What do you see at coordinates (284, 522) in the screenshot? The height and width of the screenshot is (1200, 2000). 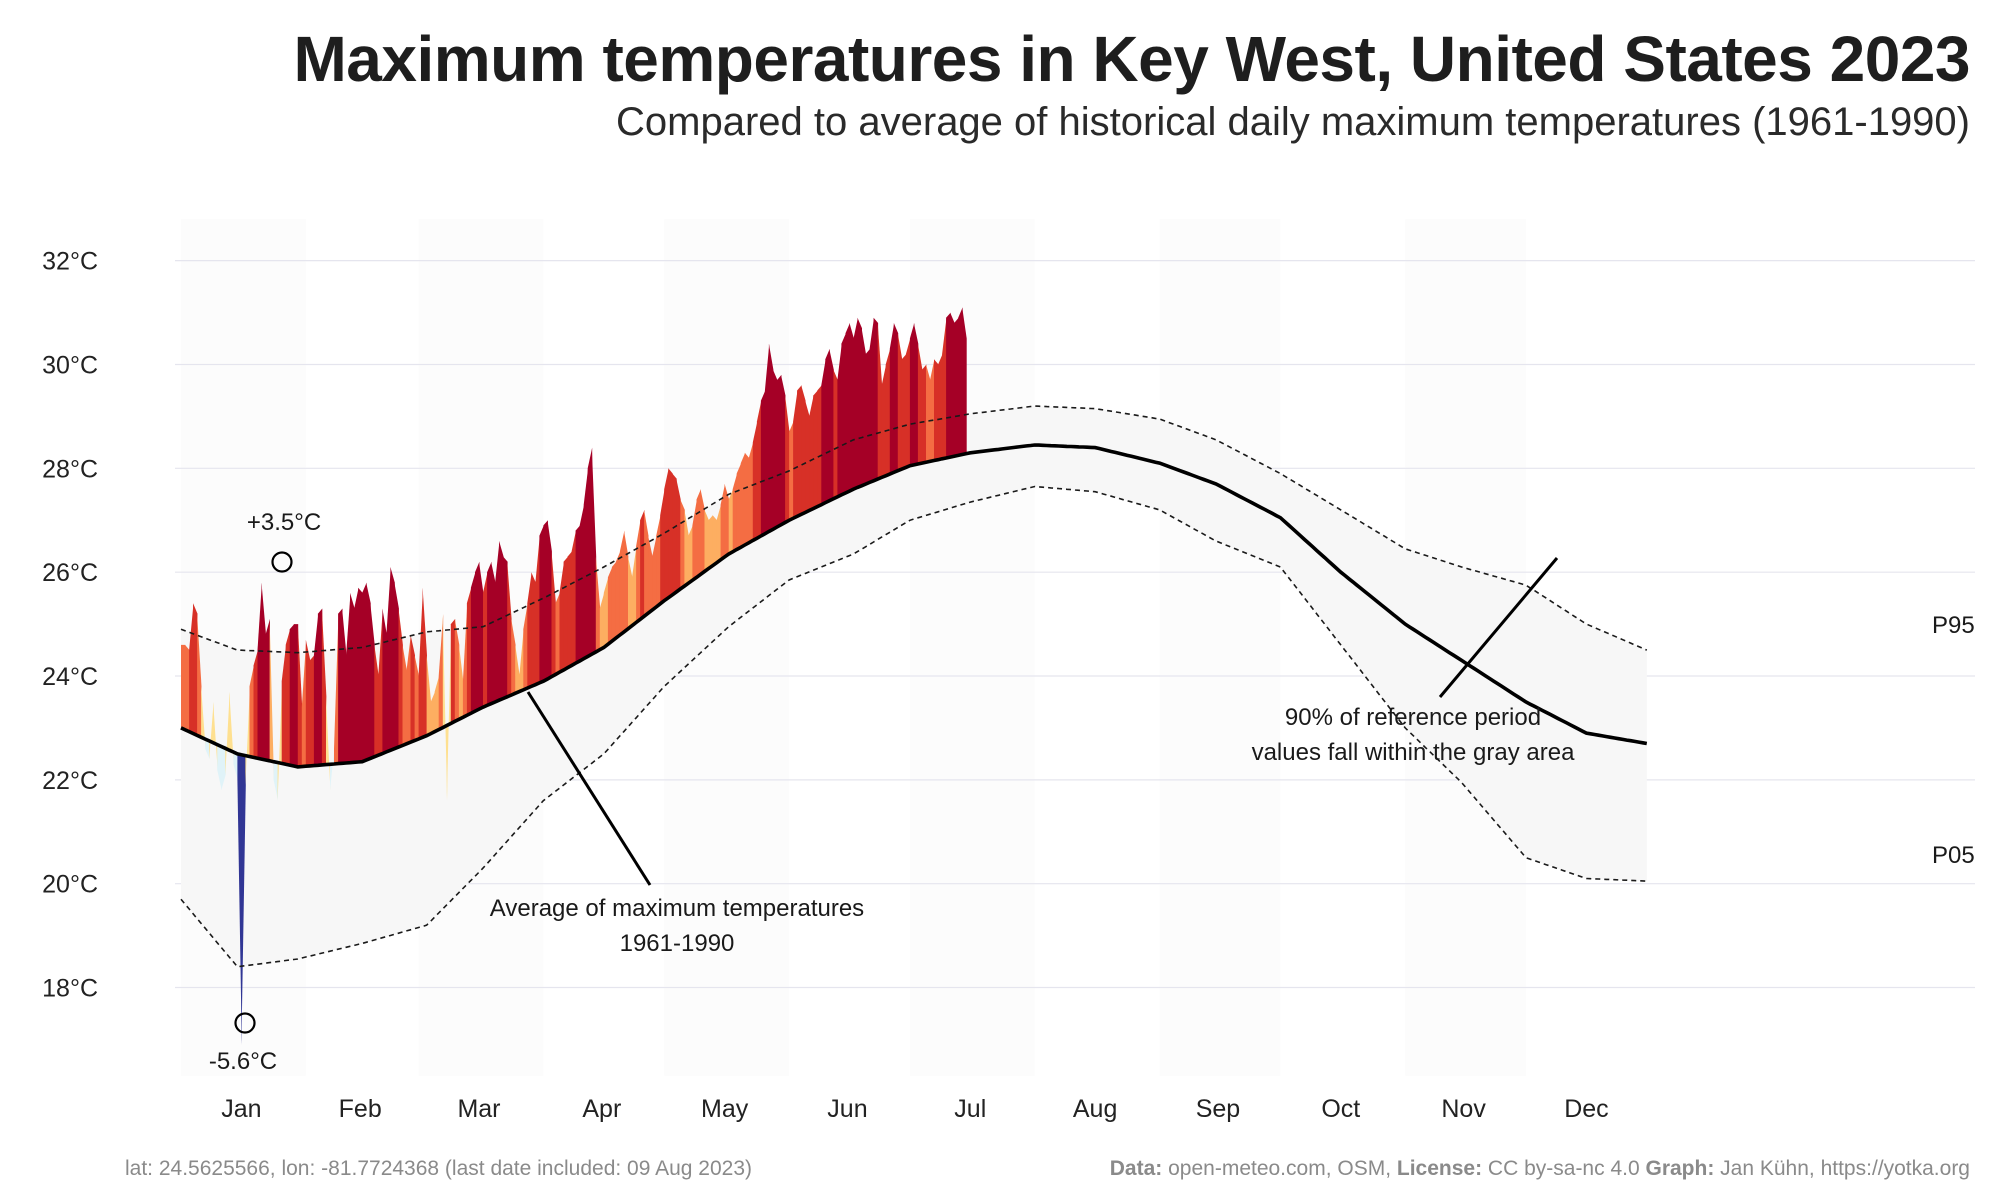 I see `max-anomaly-label: +3.5°C` at bounding box center [284, 522].